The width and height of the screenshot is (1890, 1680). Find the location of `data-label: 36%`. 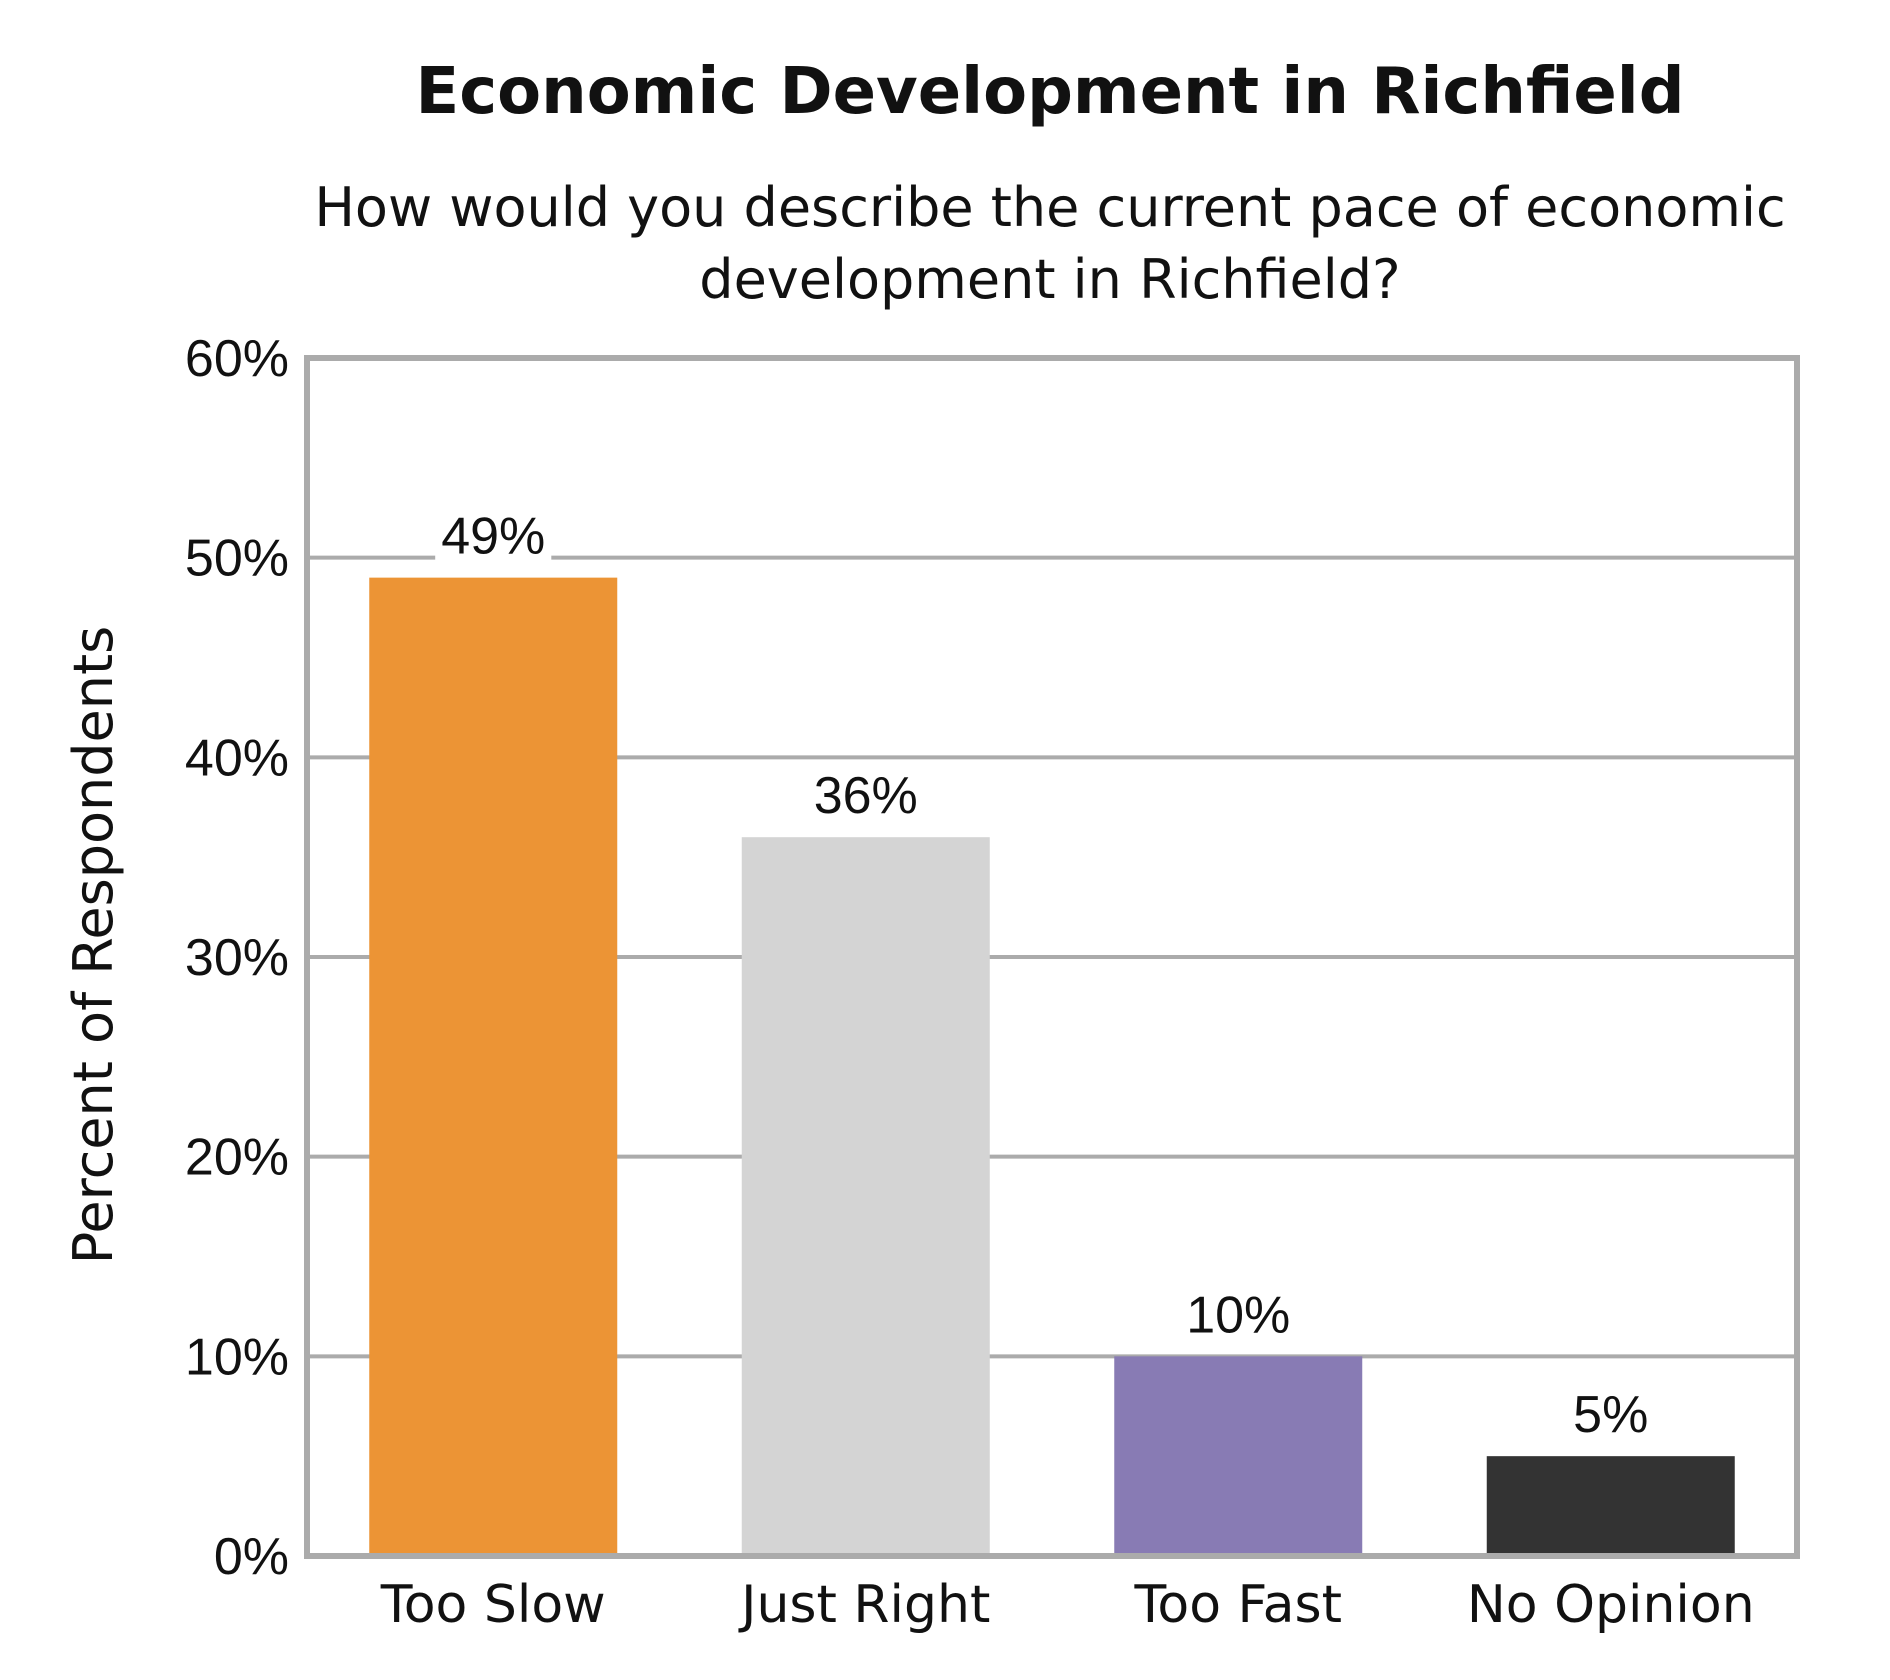

data-label: 36% is located at coordinates (866, 796).